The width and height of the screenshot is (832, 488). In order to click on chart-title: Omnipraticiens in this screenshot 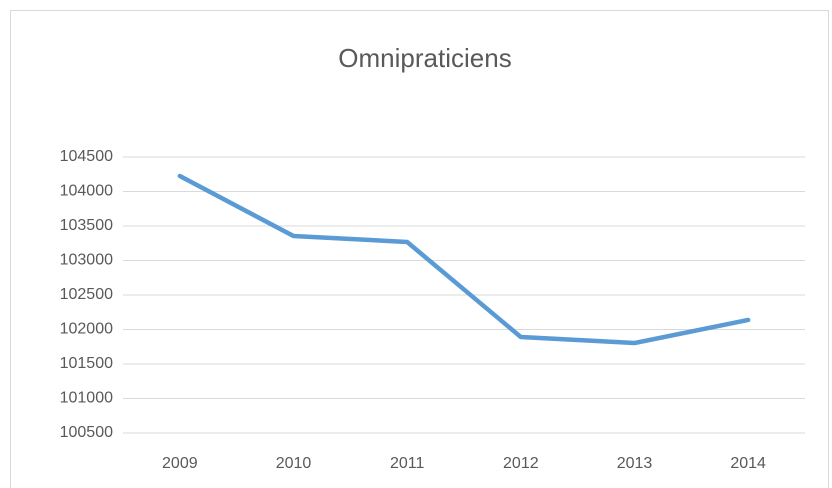, I will do `click(424, 58)`.